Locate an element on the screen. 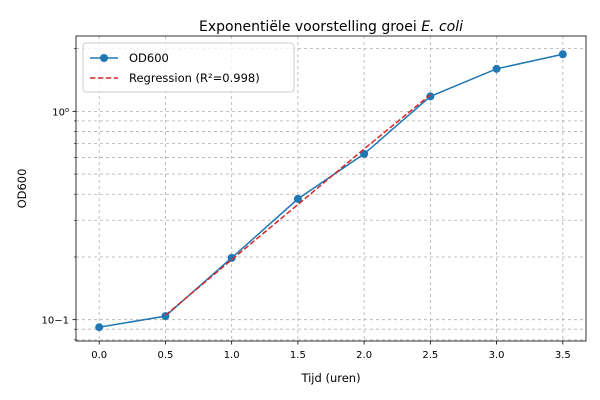 The image size is (600, 400). chart-title-italic: E. coli is located at coordinates (442, 27).